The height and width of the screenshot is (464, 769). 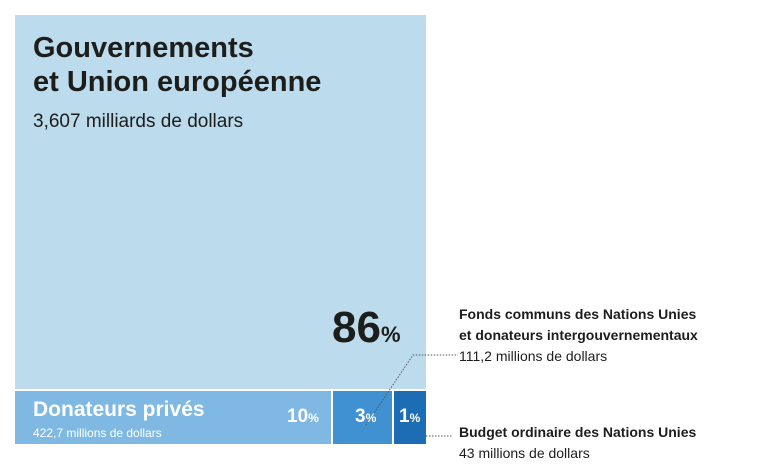 What do you see at coordinates (411, 390) in the screenshot?
I see `leader-line-pooled` at bounding box center [411, 390].